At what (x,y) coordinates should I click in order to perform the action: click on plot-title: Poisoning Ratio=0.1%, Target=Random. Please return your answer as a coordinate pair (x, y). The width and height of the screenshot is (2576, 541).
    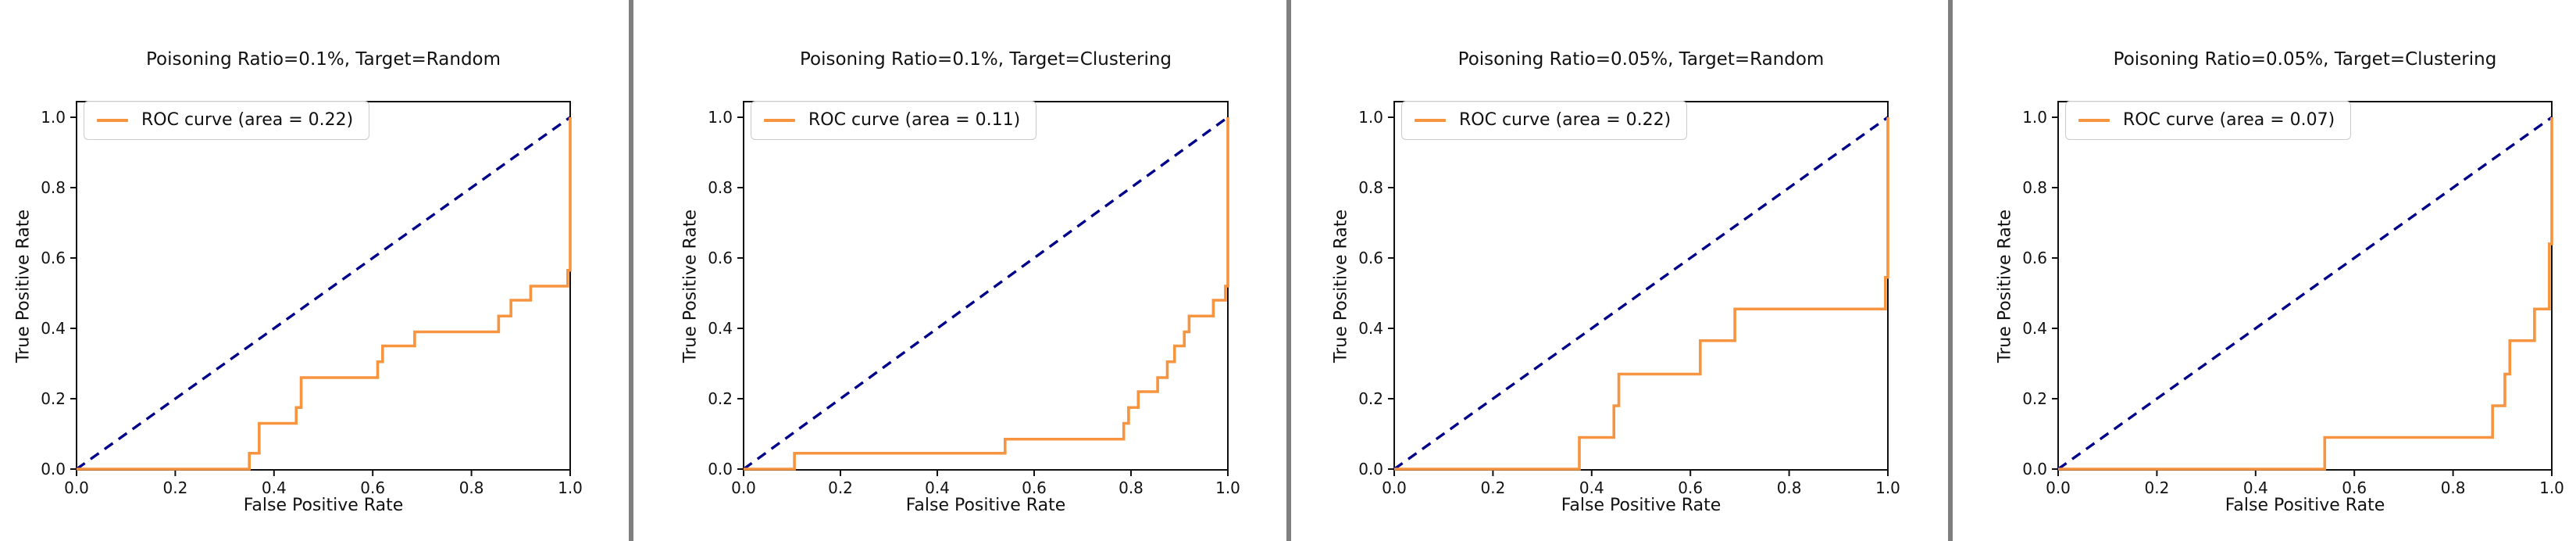
    Looking at the image, I should click on (323, 59).